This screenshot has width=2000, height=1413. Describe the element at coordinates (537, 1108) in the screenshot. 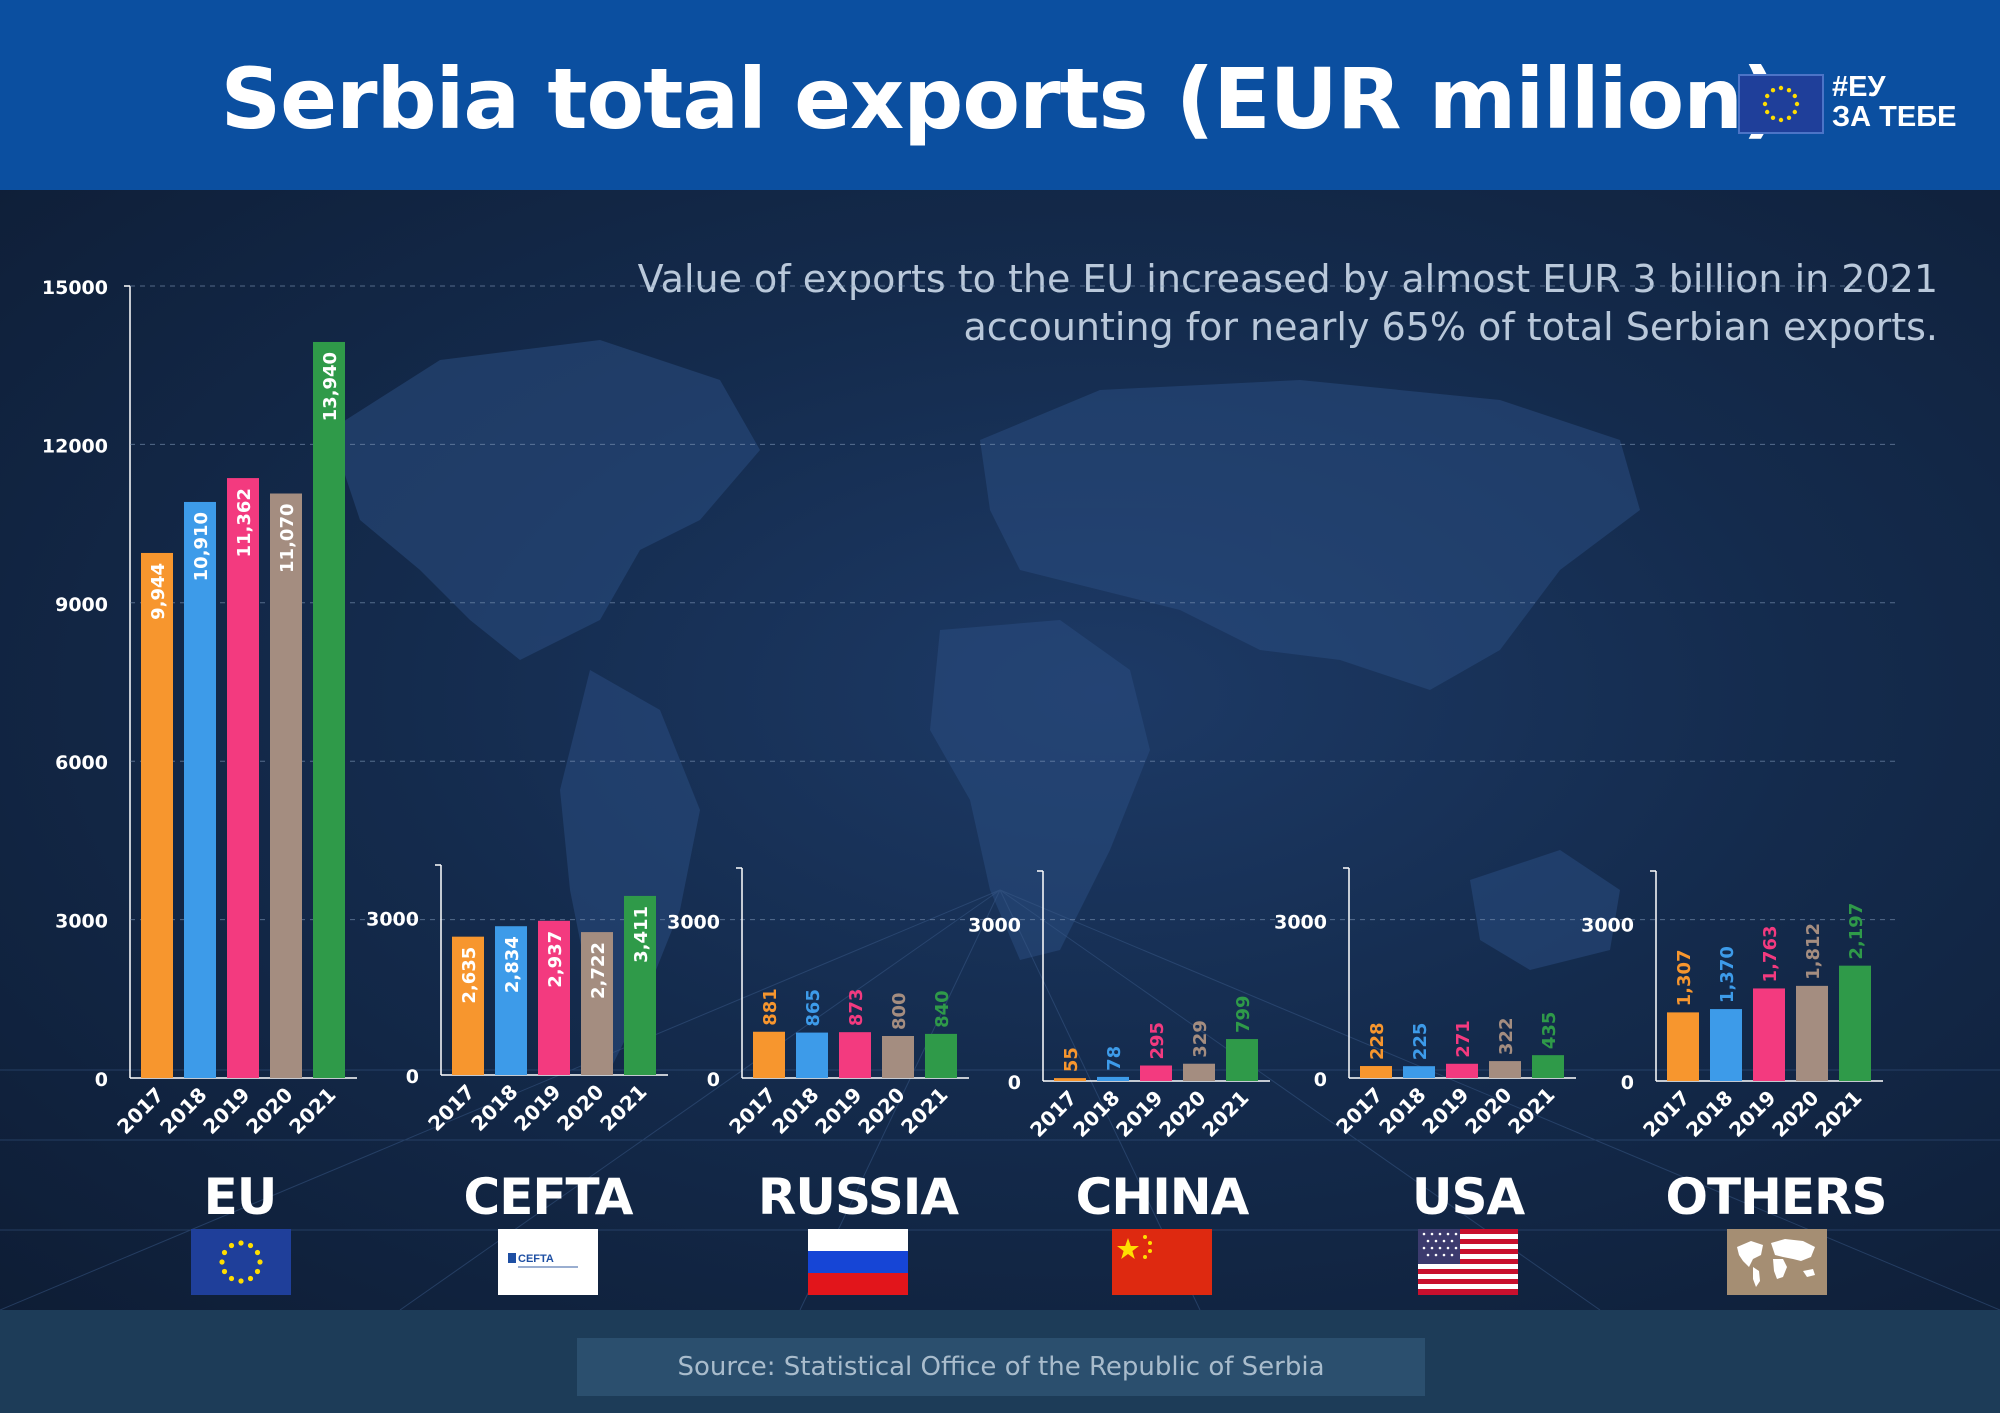

I see `x-tick-label-cefta-2019: 2019` at that location.